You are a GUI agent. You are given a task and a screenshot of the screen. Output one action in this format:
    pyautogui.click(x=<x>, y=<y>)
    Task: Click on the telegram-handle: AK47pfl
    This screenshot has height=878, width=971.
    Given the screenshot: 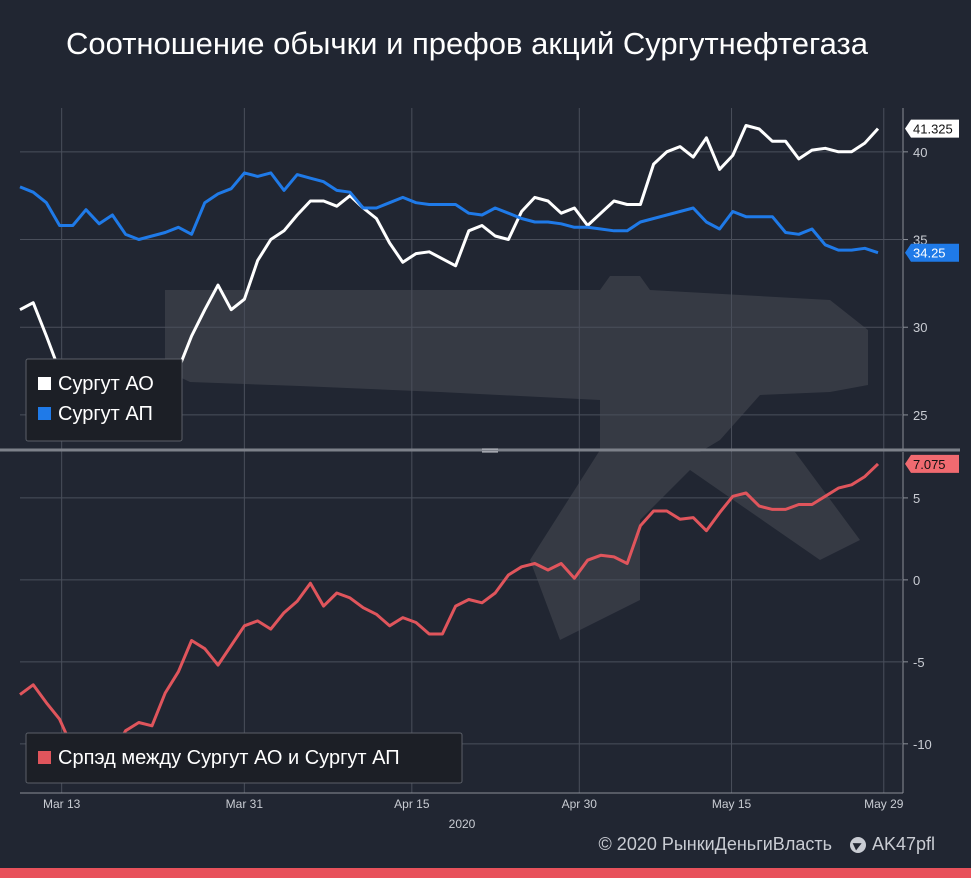 What is the action you would take?
    pyautogui.click(x=892, y=844)
    